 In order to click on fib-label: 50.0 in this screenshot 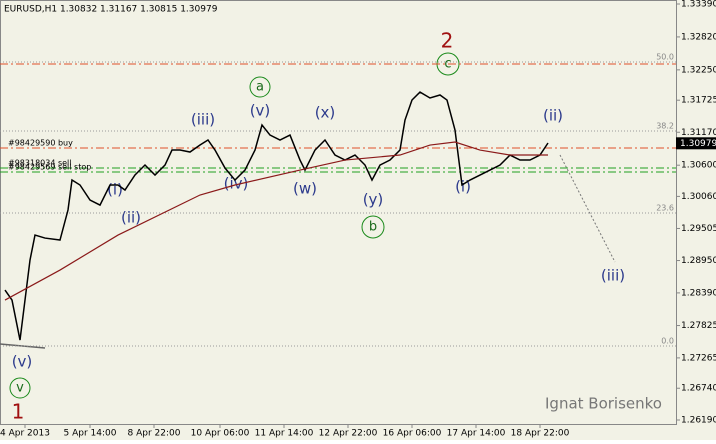, I will do `click(665, 56)`.